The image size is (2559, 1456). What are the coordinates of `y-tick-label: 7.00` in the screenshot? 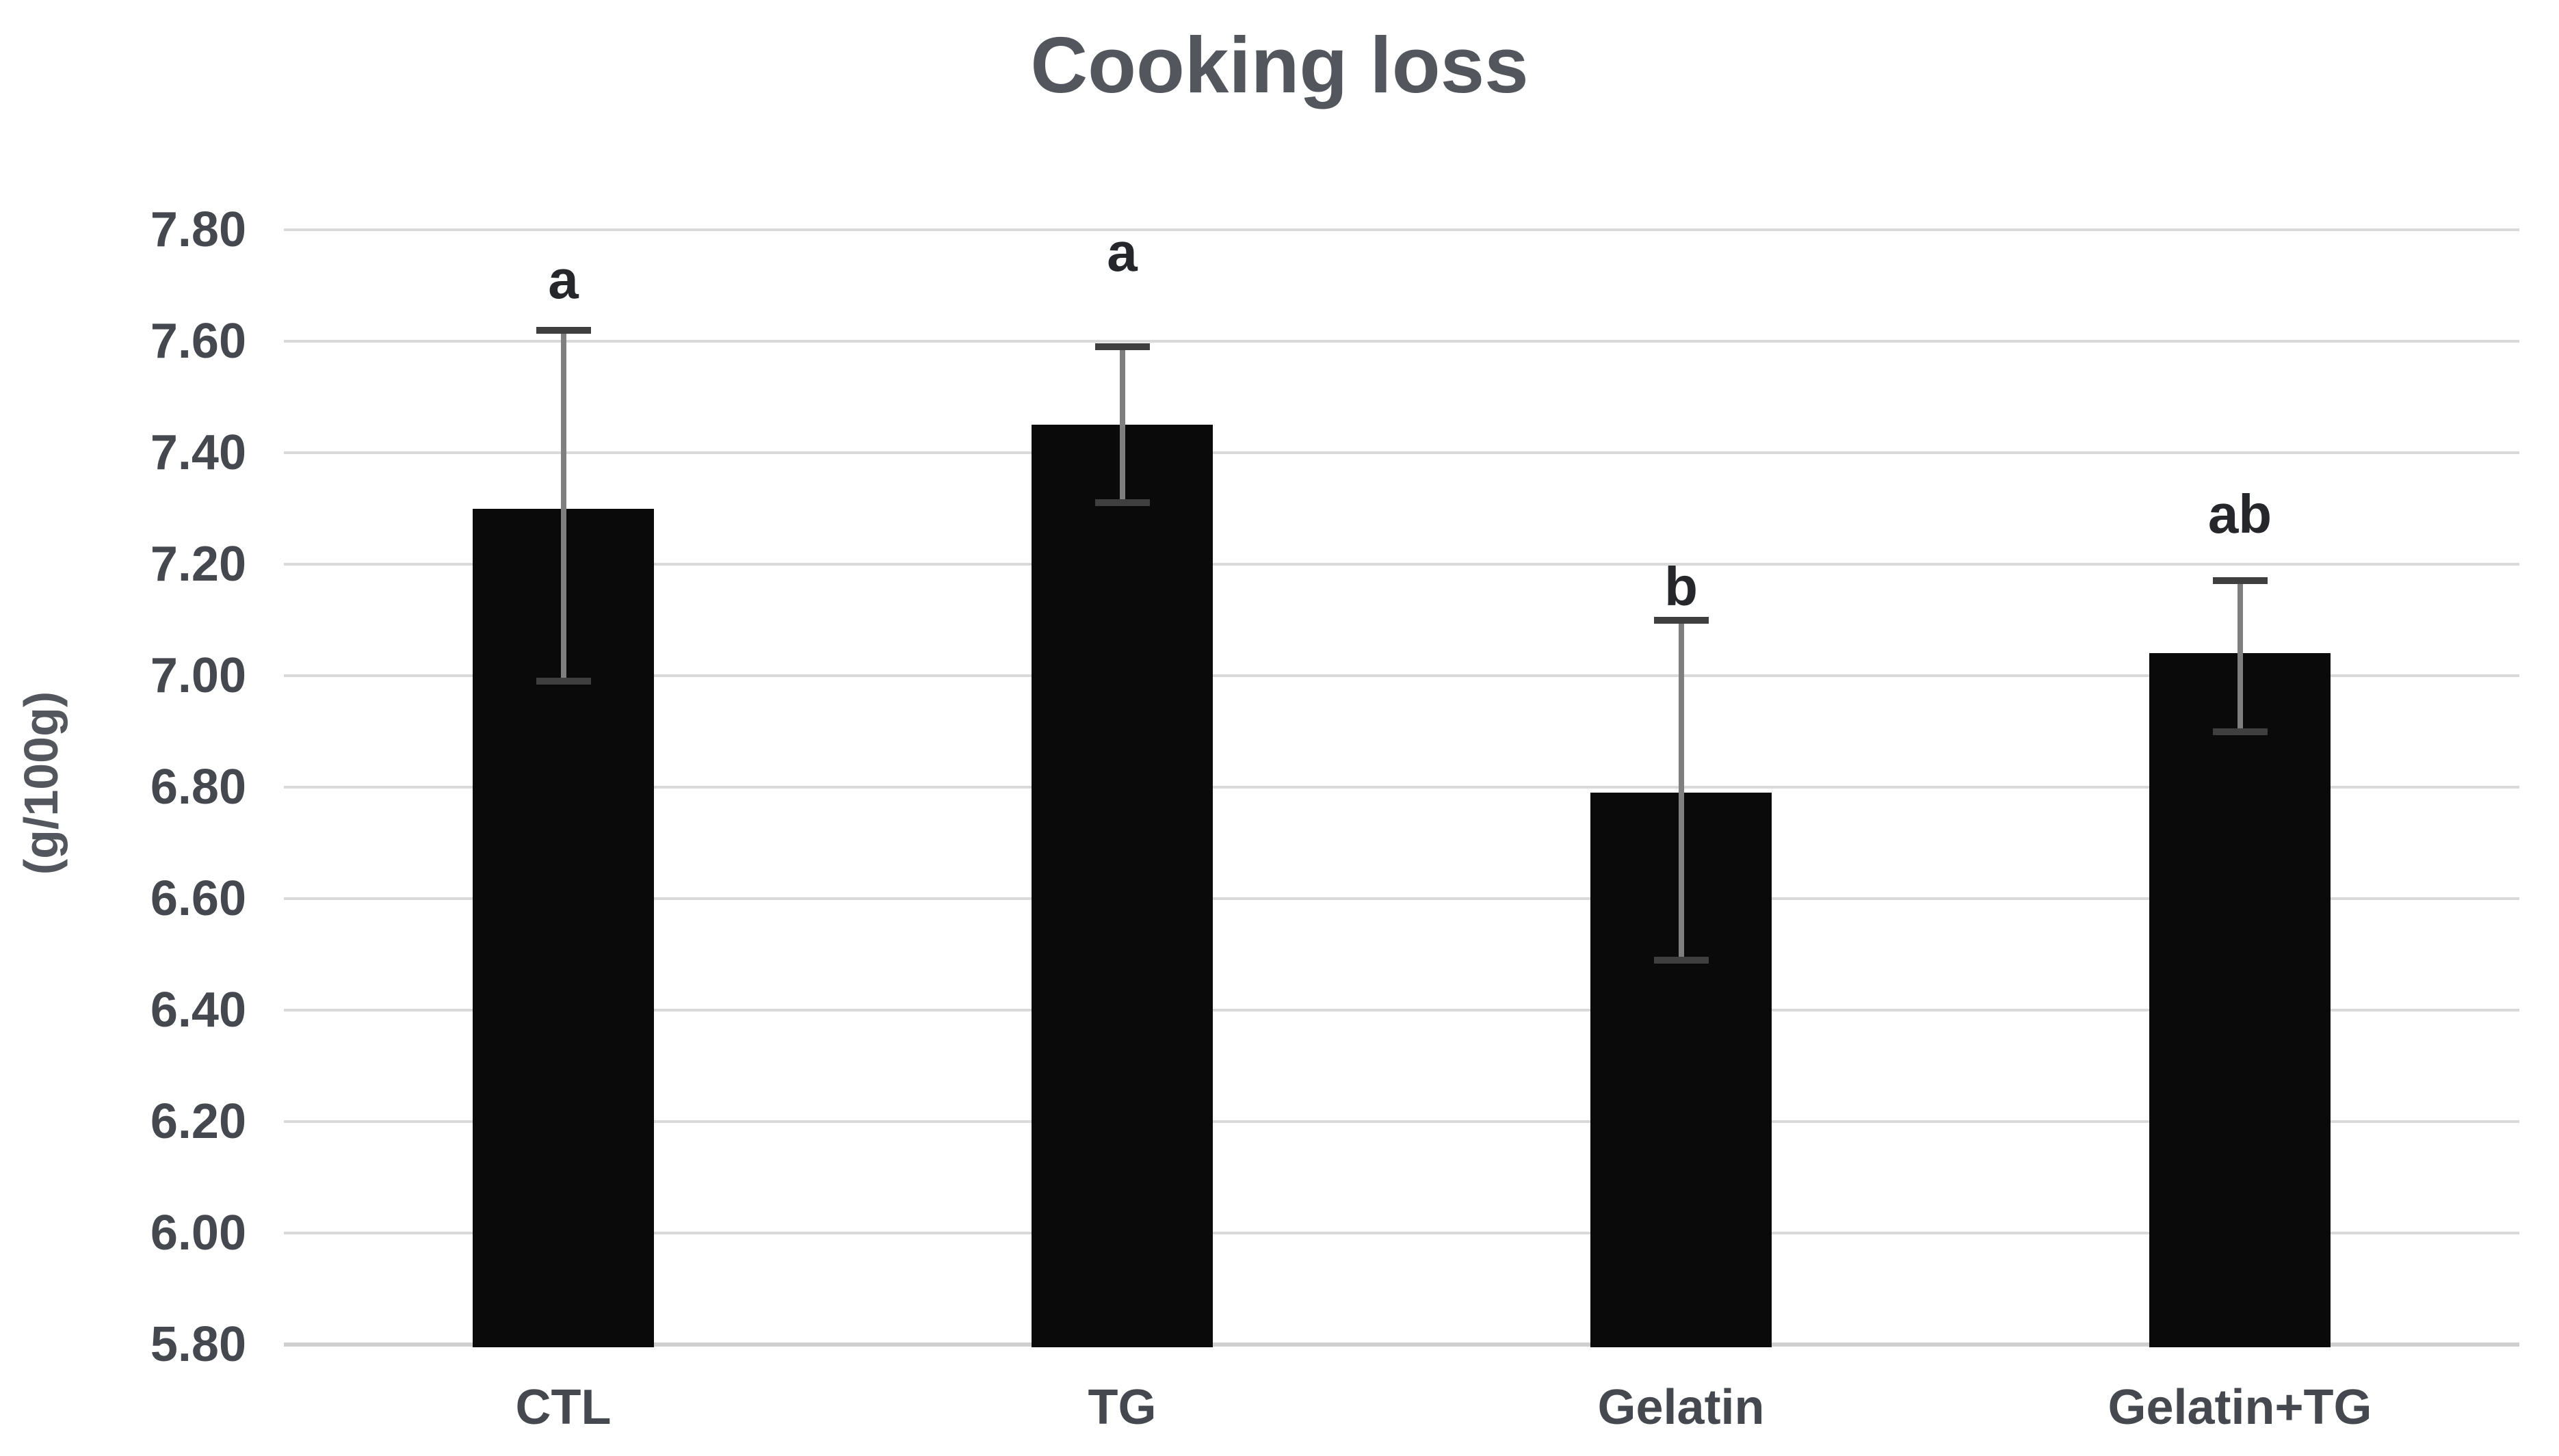 It's located at (198, 675).